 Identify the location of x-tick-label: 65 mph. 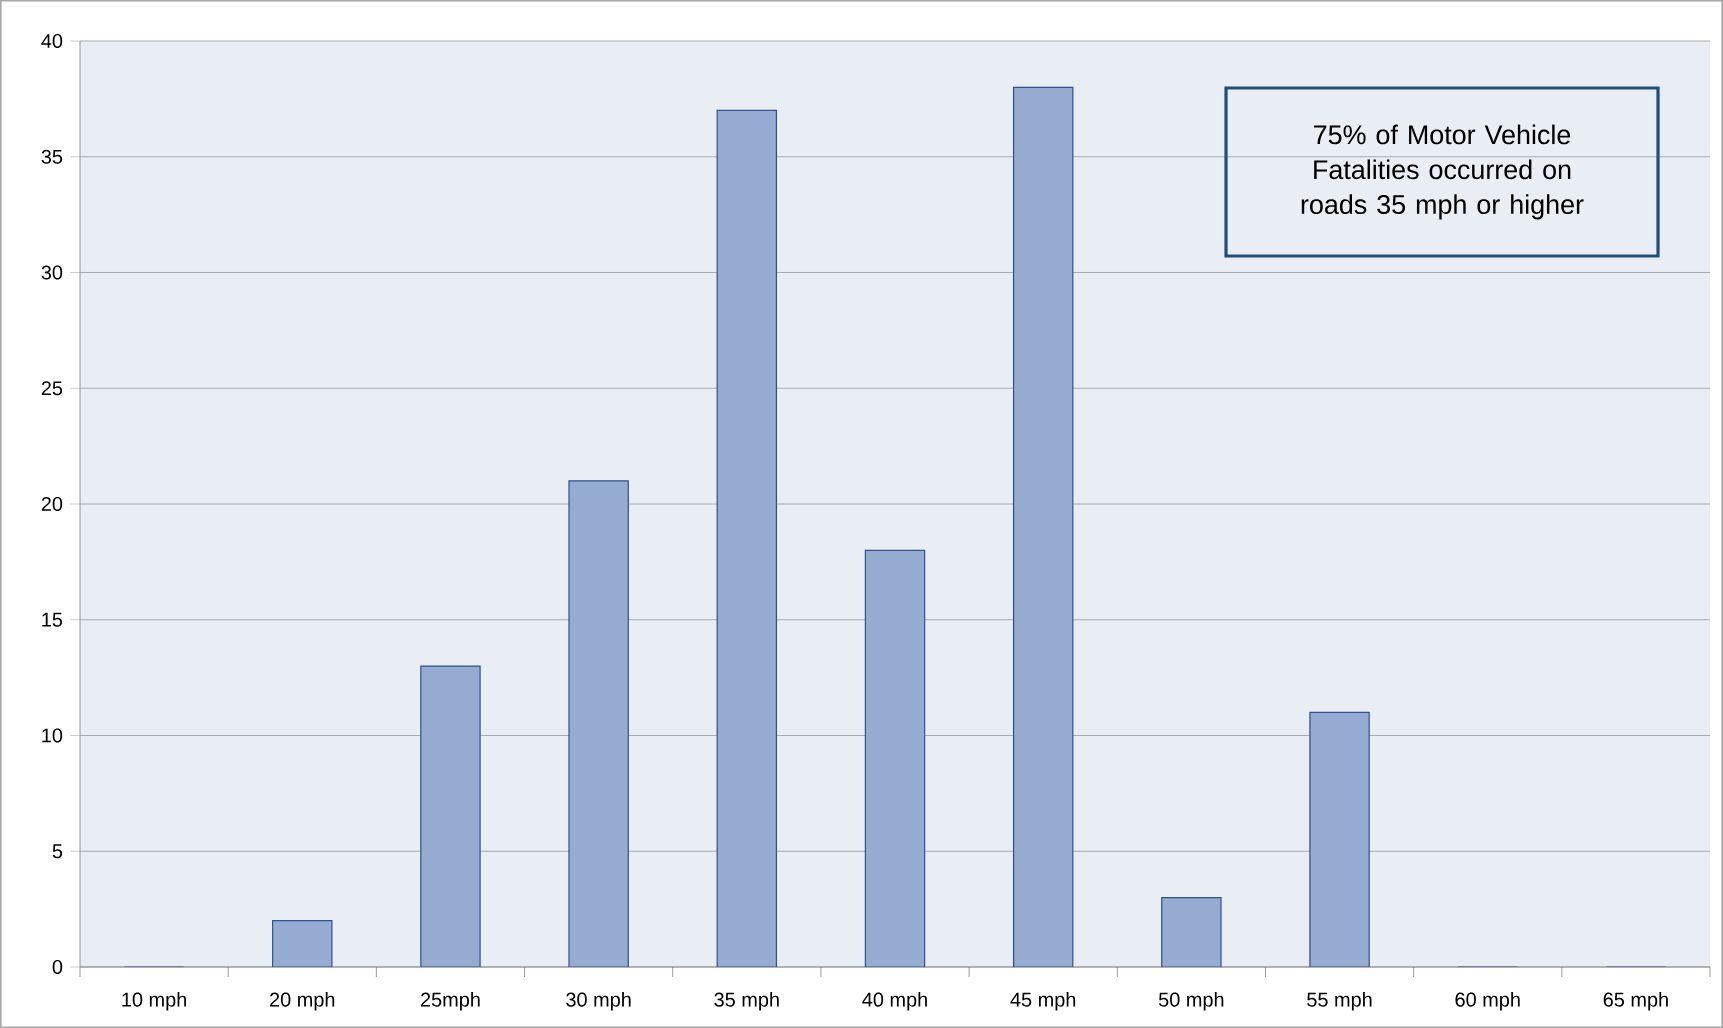
(1635, 1001).